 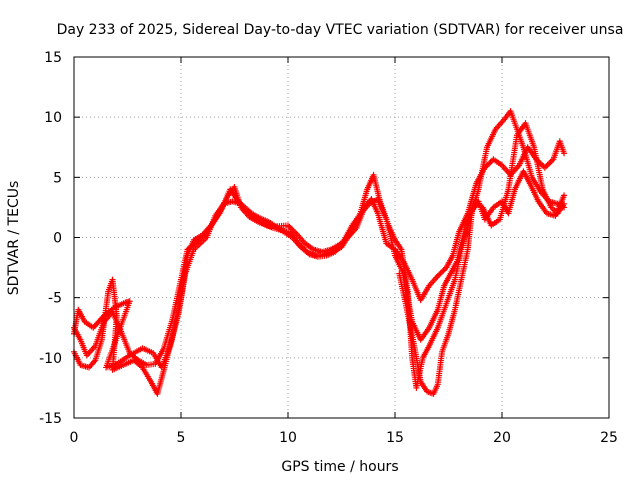 I want to click on x-tick-label: 0, so click(x=74, y=438).